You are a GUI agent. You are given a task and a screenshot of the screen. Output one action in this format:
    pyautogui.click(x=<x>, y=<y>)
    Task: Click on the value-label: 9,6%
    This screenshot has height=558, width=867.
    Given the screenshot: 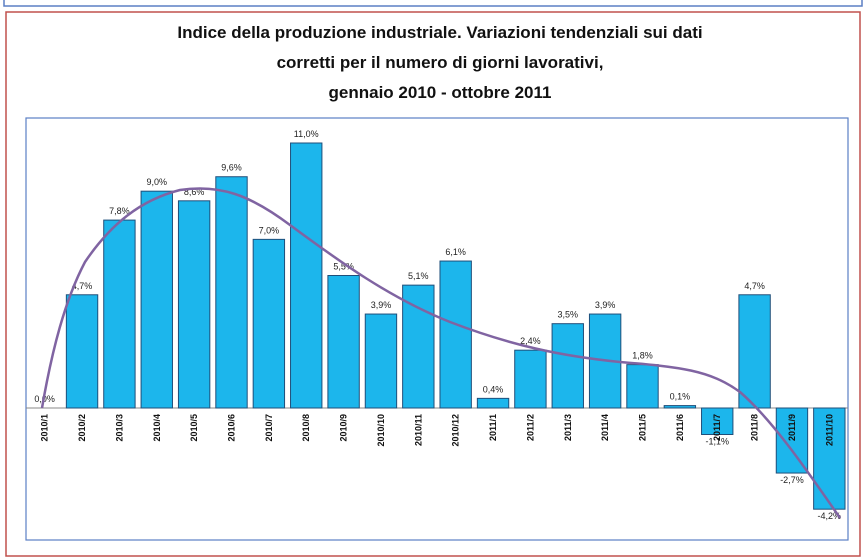 What is the action you would take?
    pyautogui.click(x=231, y=168)
    